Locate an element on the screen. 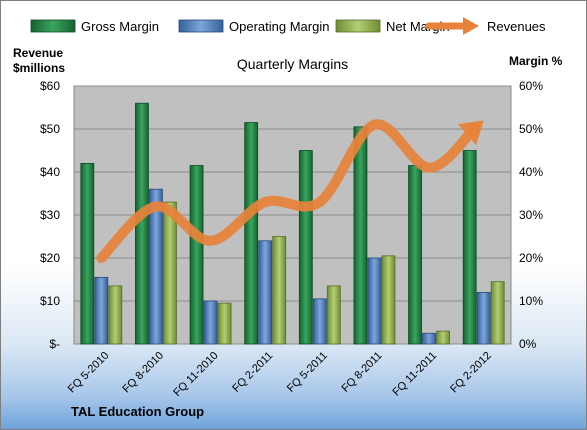 The width and height of the screenshot is (587, 430). x-tick-label: FQ 5-2010 is located at coordinates (89, 373).